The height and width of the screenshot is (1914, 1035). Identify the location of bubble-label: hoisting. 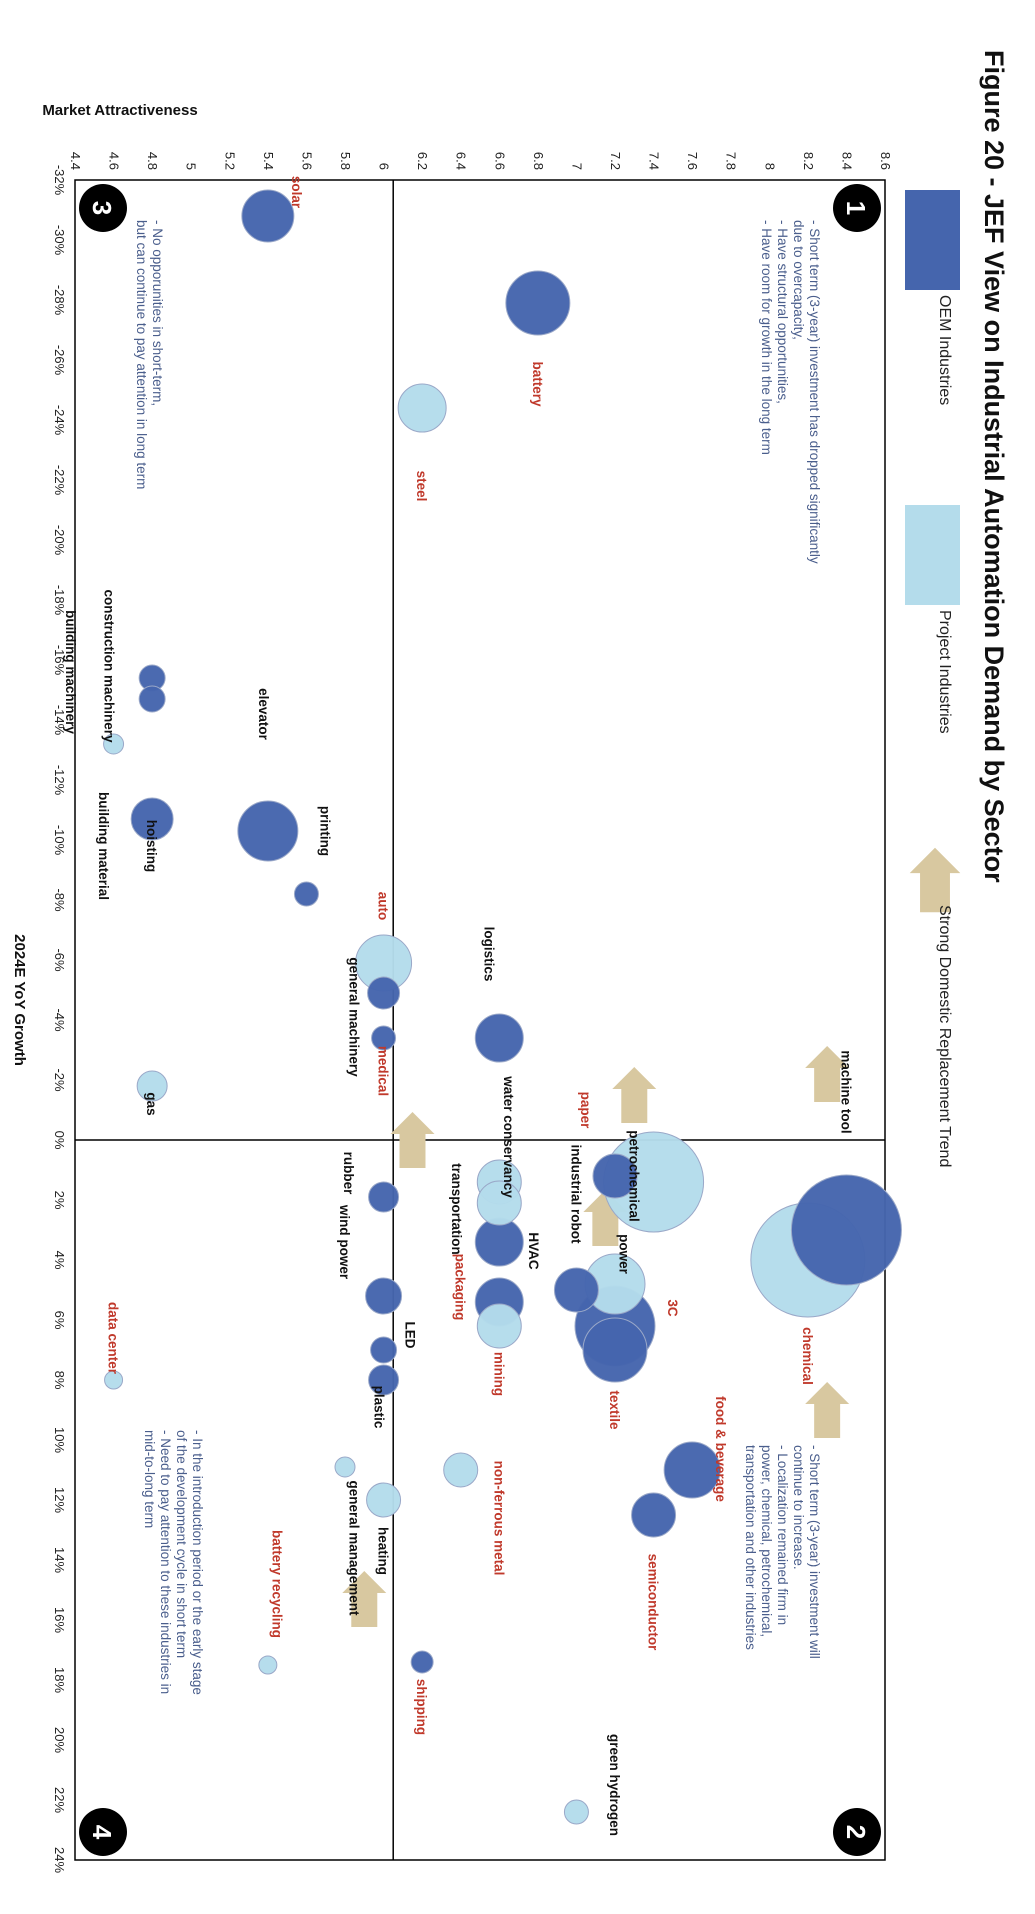
(151, 846).